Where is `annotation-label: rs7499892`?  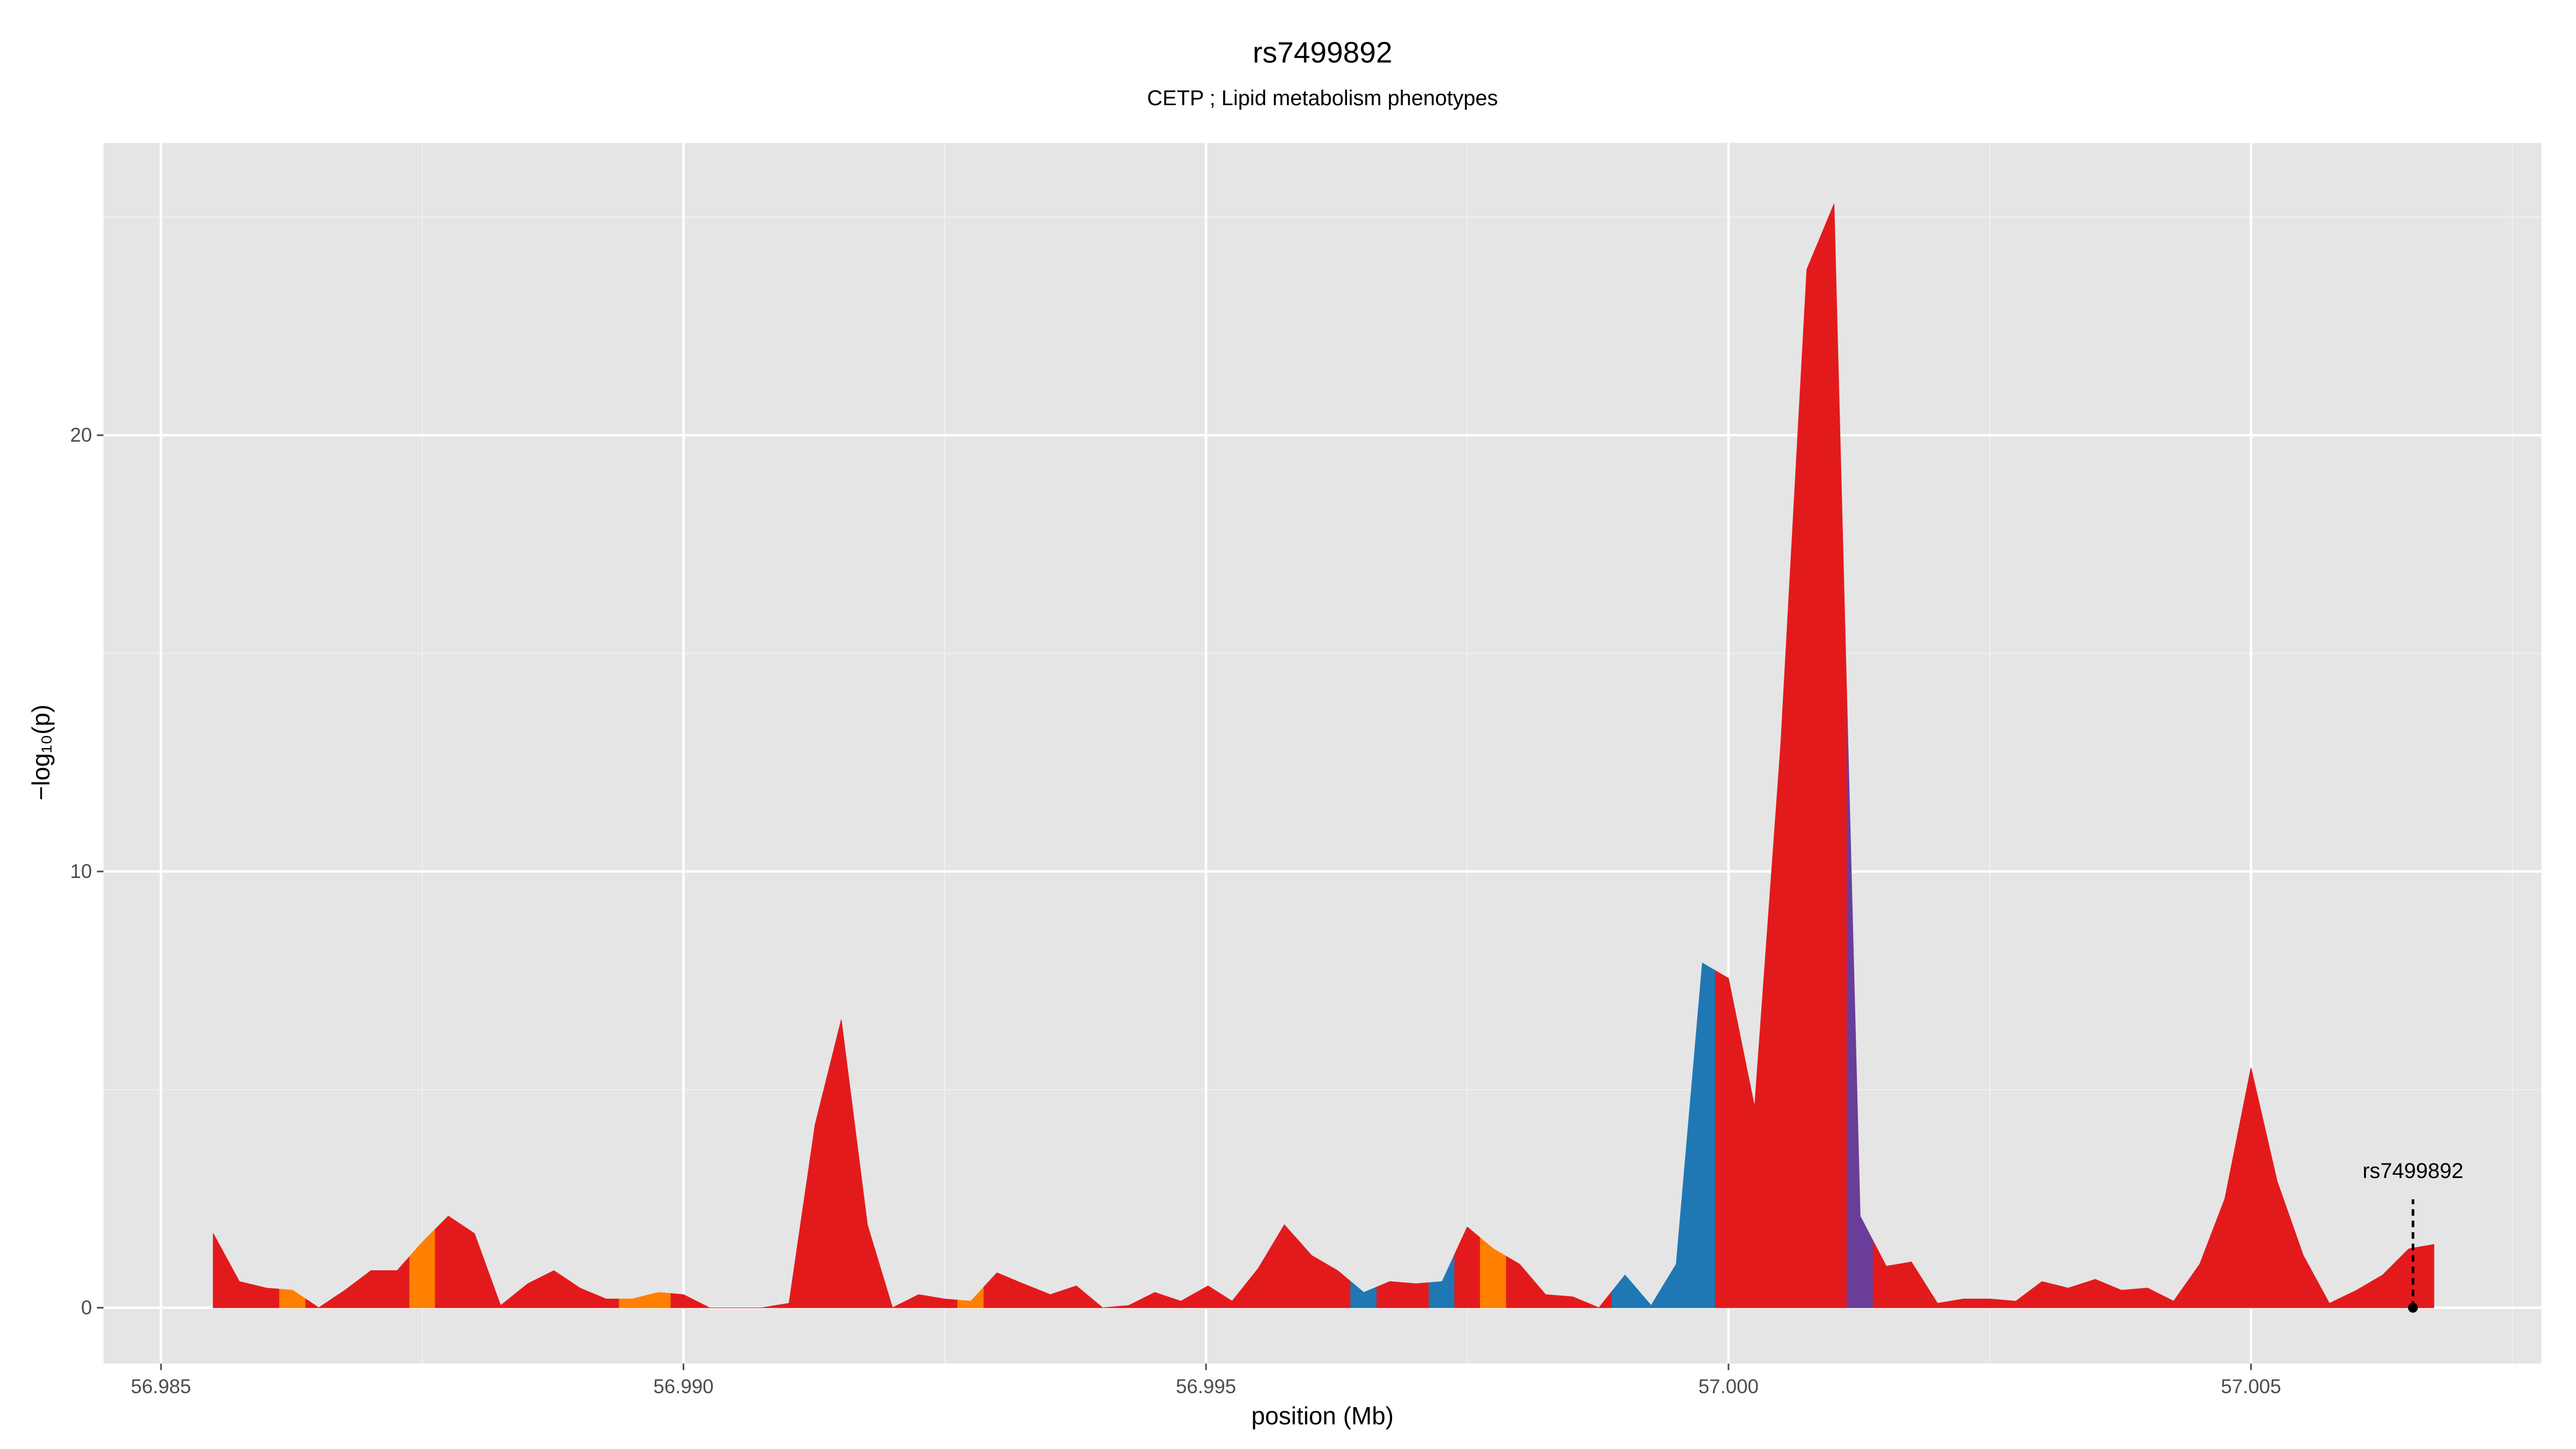 annotation-label: rs7499892 is located at coordinates (2412, 1171).